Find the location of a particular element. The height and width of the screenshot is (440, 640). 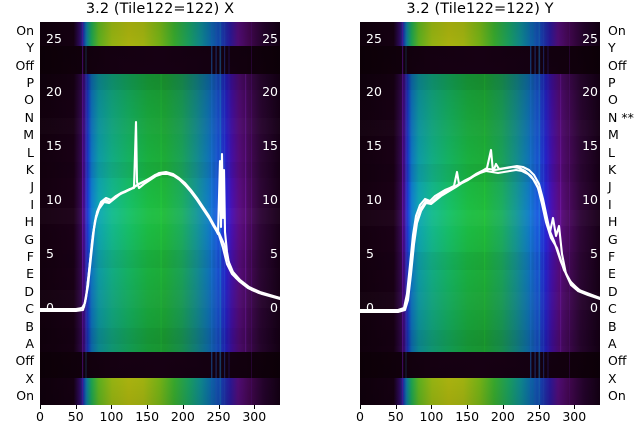

panel-title: 3.2 (Tile122=122) Y is located at coordinates (480, 9).